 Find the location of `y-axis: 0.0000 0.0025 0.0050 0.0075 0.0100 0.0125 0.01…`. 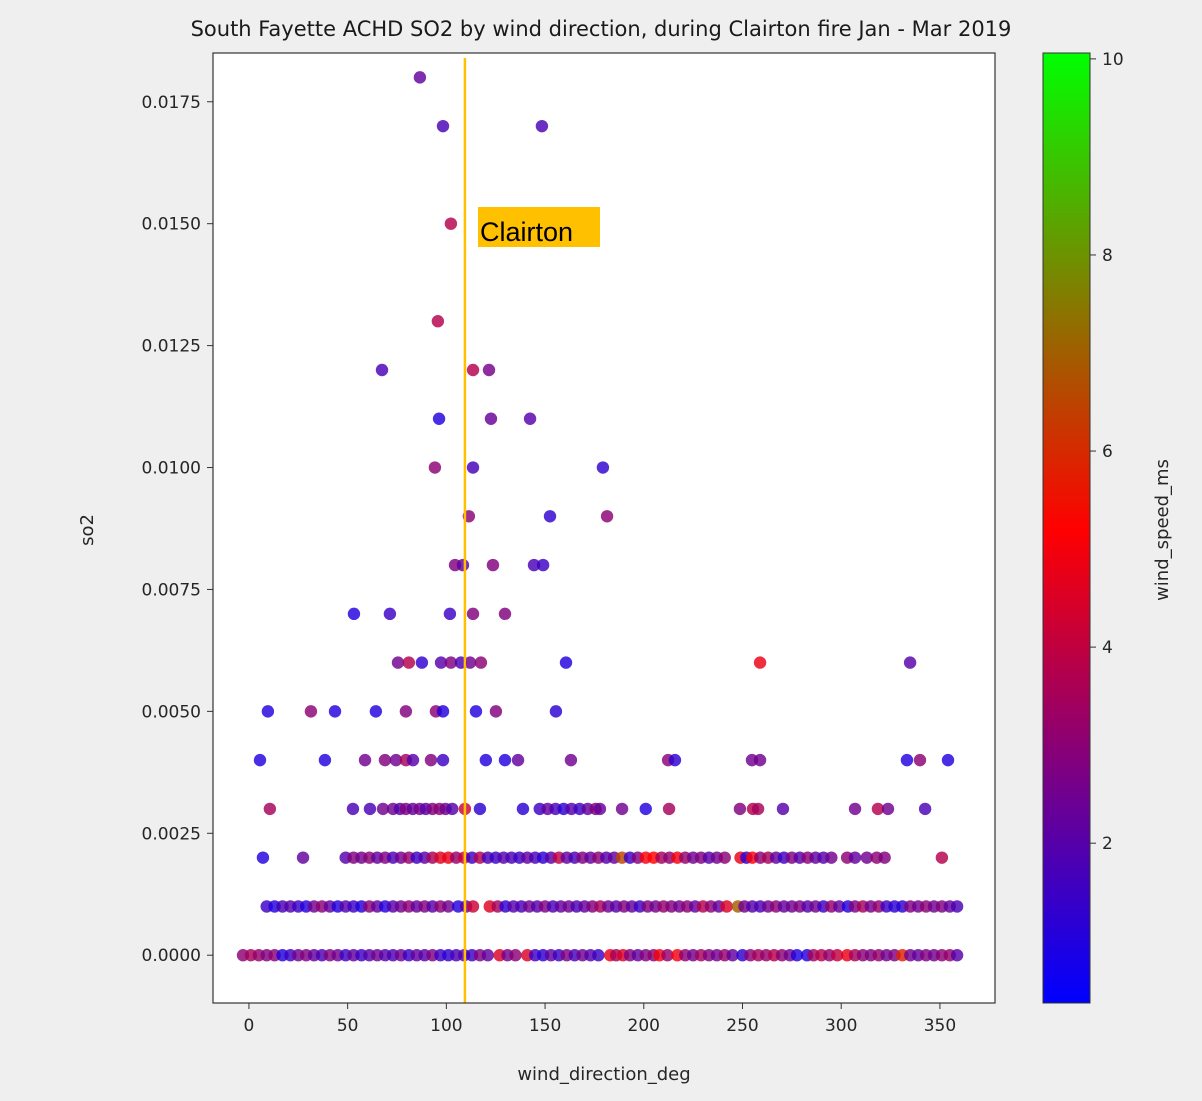

y-axis: 0.0000 0.0025 0.0050 0.0075 0.0100 0.0125 0.01… is located at coordinates (177, 529).